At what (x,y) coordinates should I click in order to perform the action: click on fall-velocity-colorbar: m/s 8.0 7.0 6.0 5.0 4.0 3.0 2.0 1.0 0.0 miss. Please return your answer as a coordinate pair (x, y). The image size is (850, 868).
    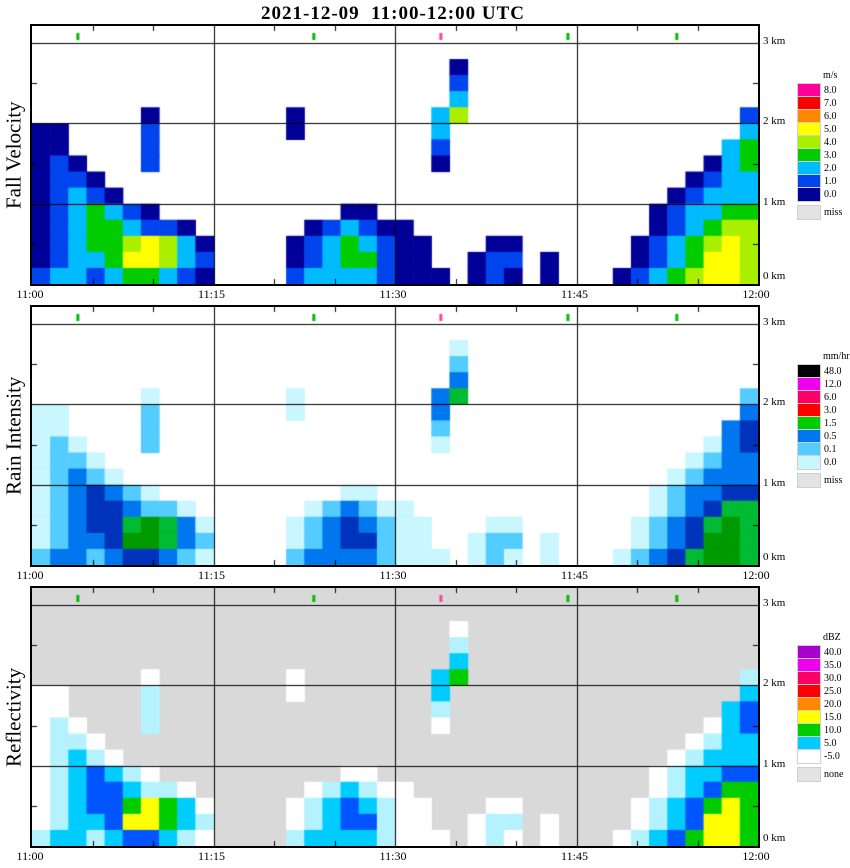
    Looking at the image, I should click on (823, 145).